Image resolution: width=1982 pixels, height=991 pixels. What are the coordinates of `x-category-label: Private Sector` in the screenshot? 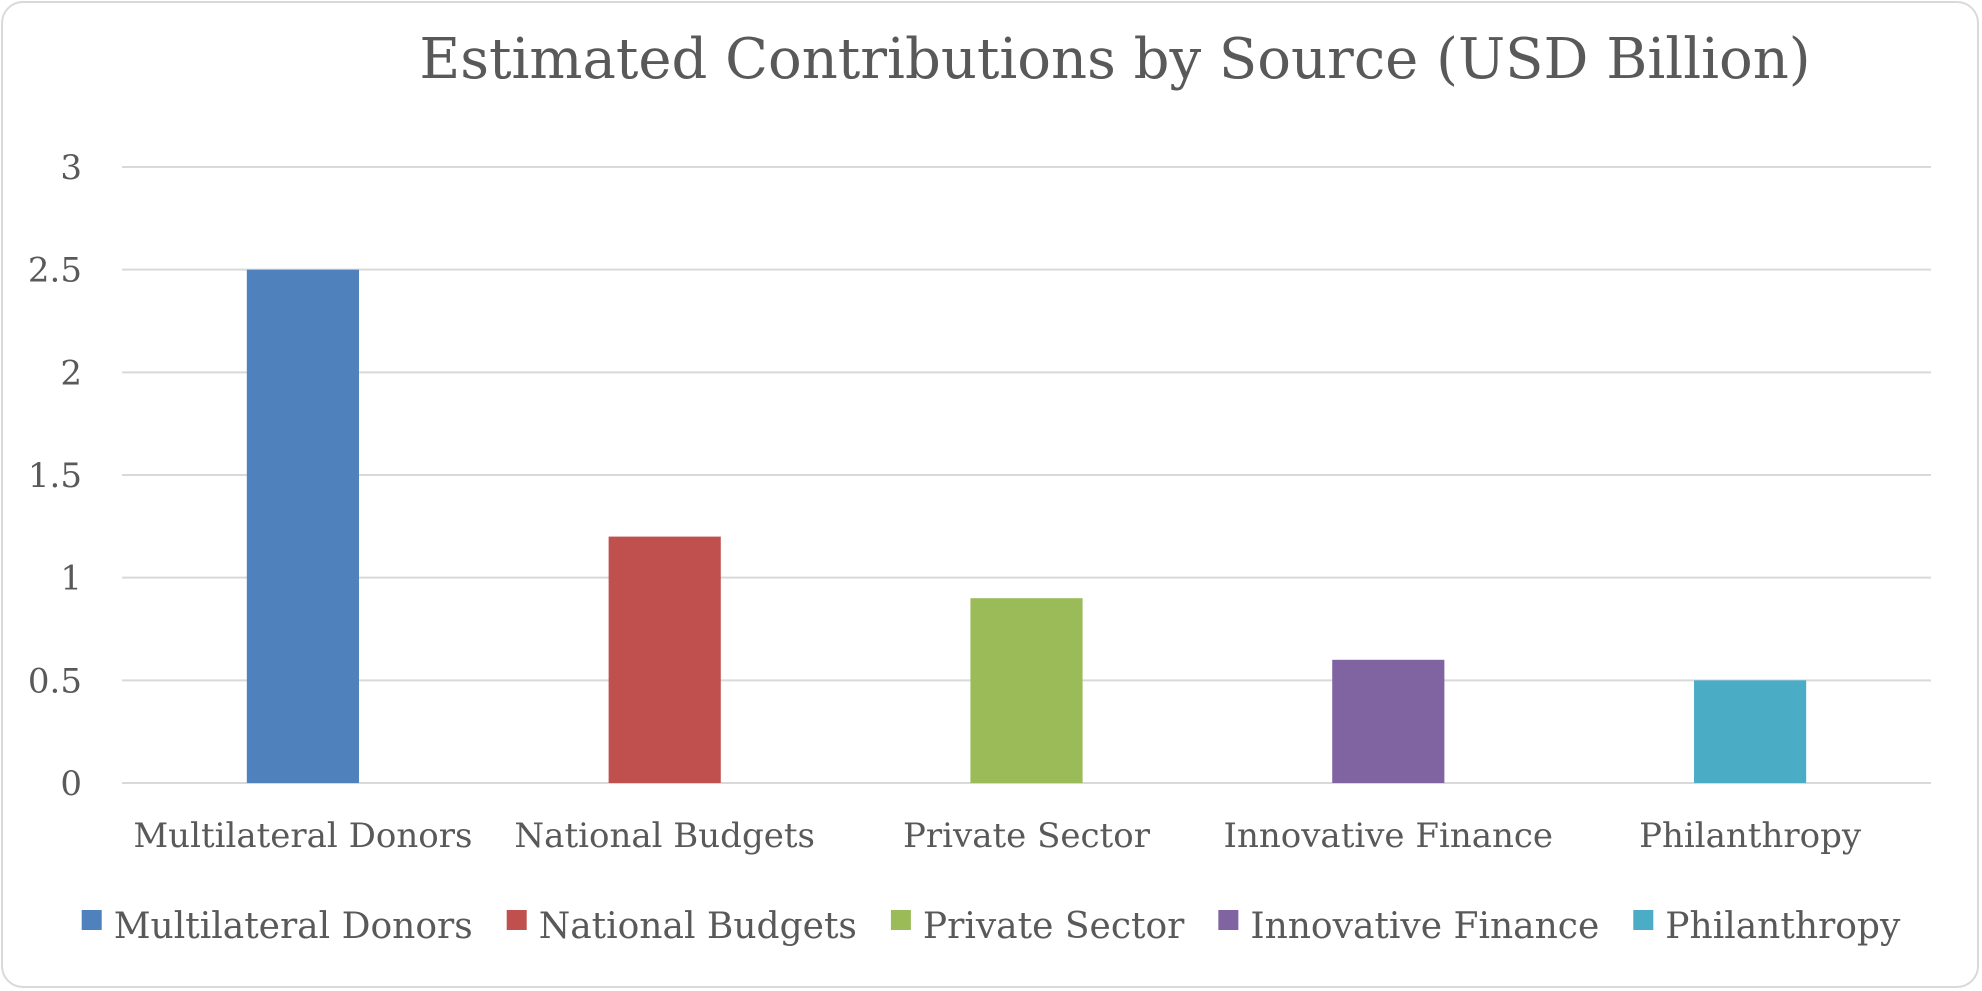 It's located at (1027, 836).